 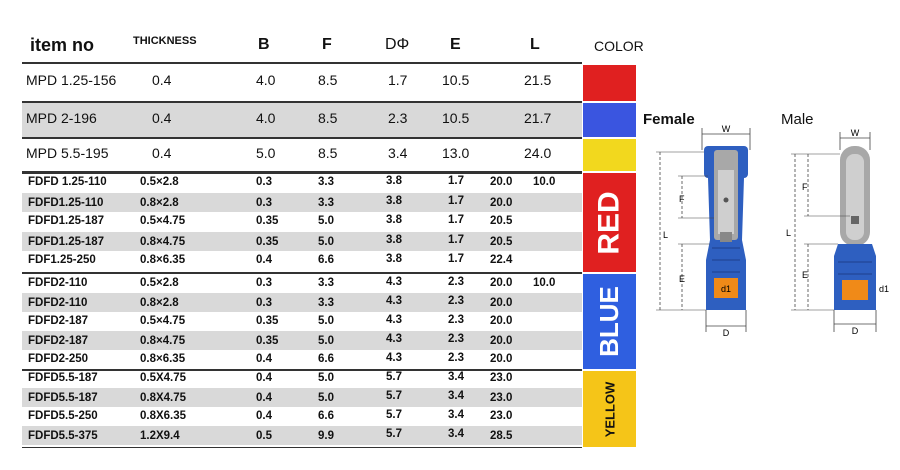 What do you see at coordinates (159, 283) in the screenshot?
I see `fdfd-size: 0.5×2.8` at bounding box center [159, 283].